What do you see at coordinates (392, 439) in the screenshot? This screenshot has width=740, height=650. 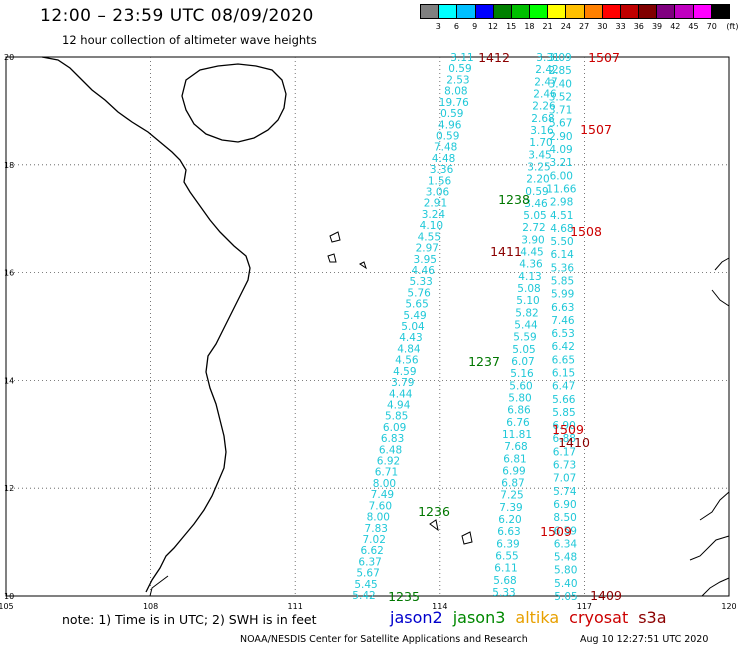 I see `wave-height-value: 6.83` at bounding box center [392, 439].